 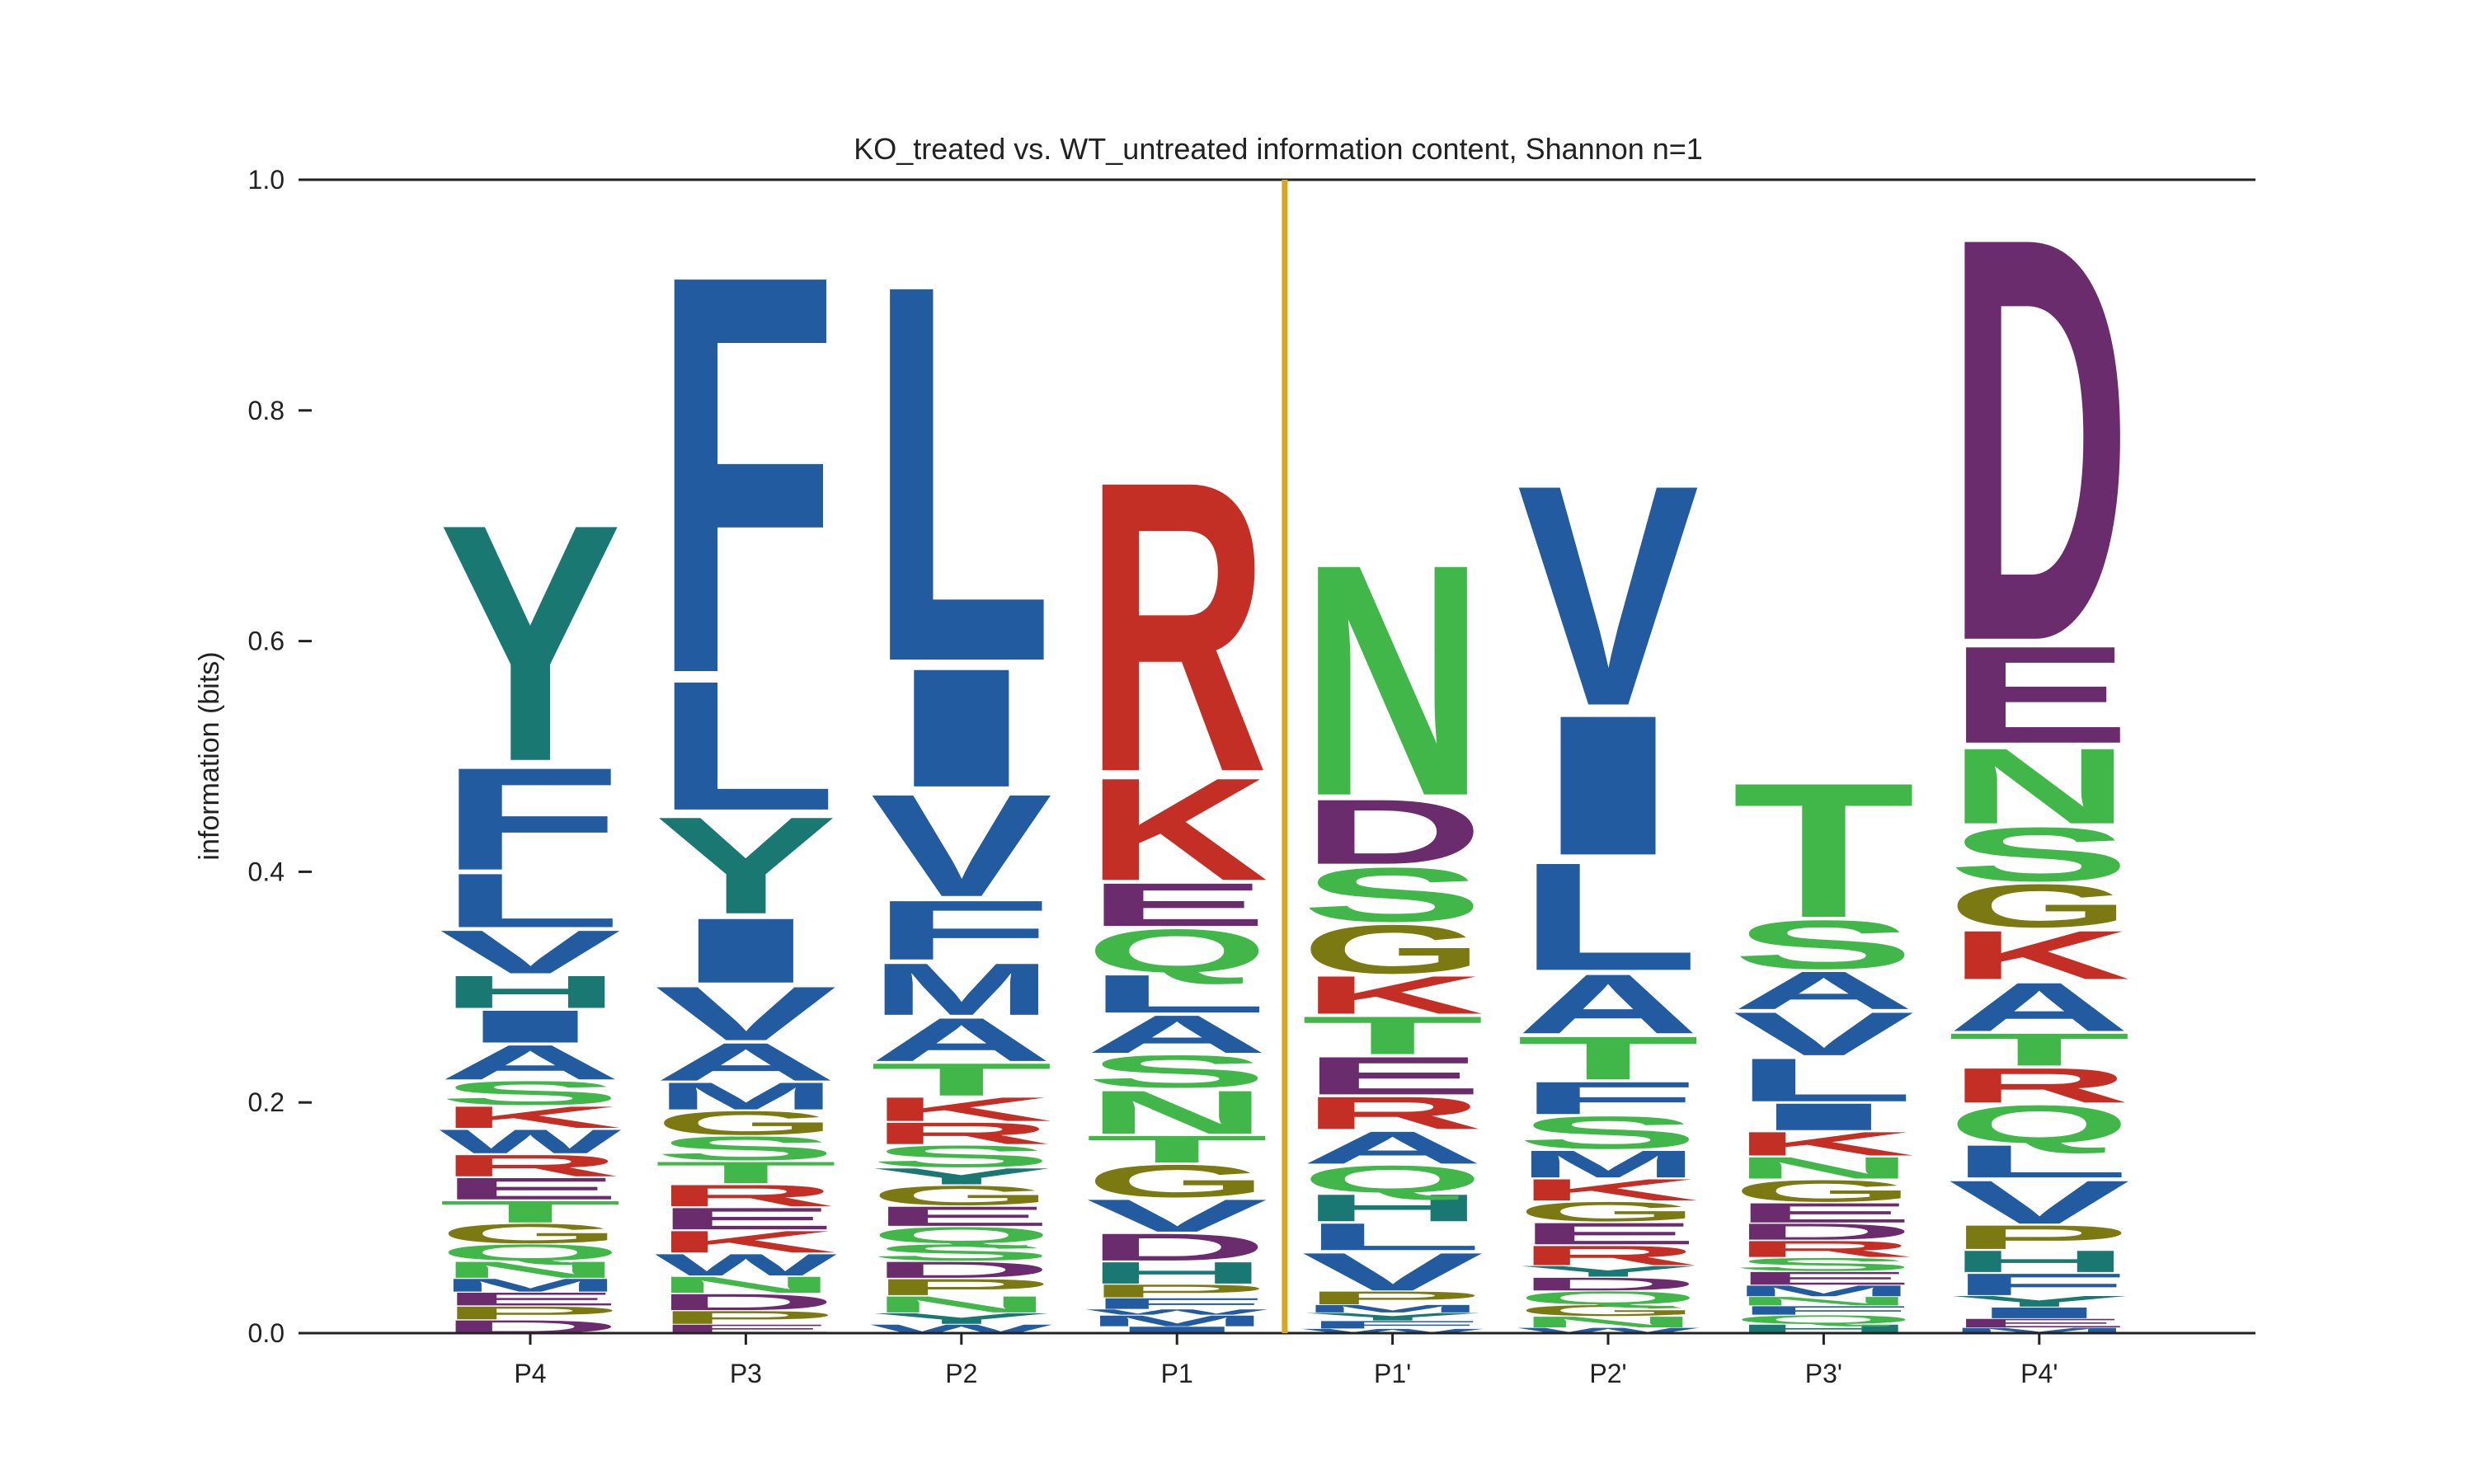 I want to click on x-tick-label: P3', so click(x=1823, y=1373).